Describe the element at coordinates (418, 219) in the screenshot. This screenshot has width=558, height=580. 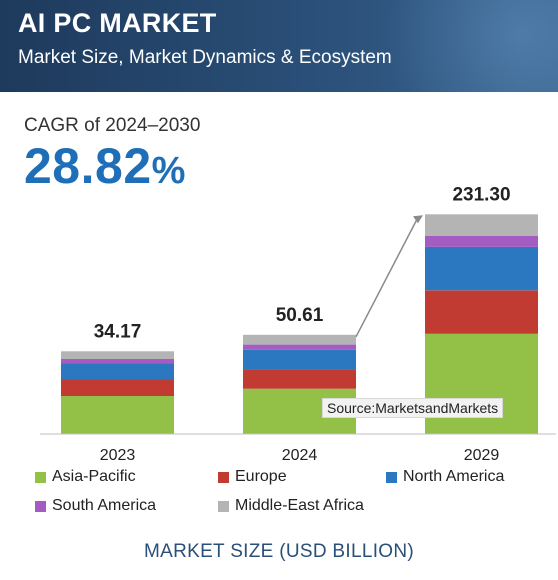
I see `growth-arrow-head` at that location.